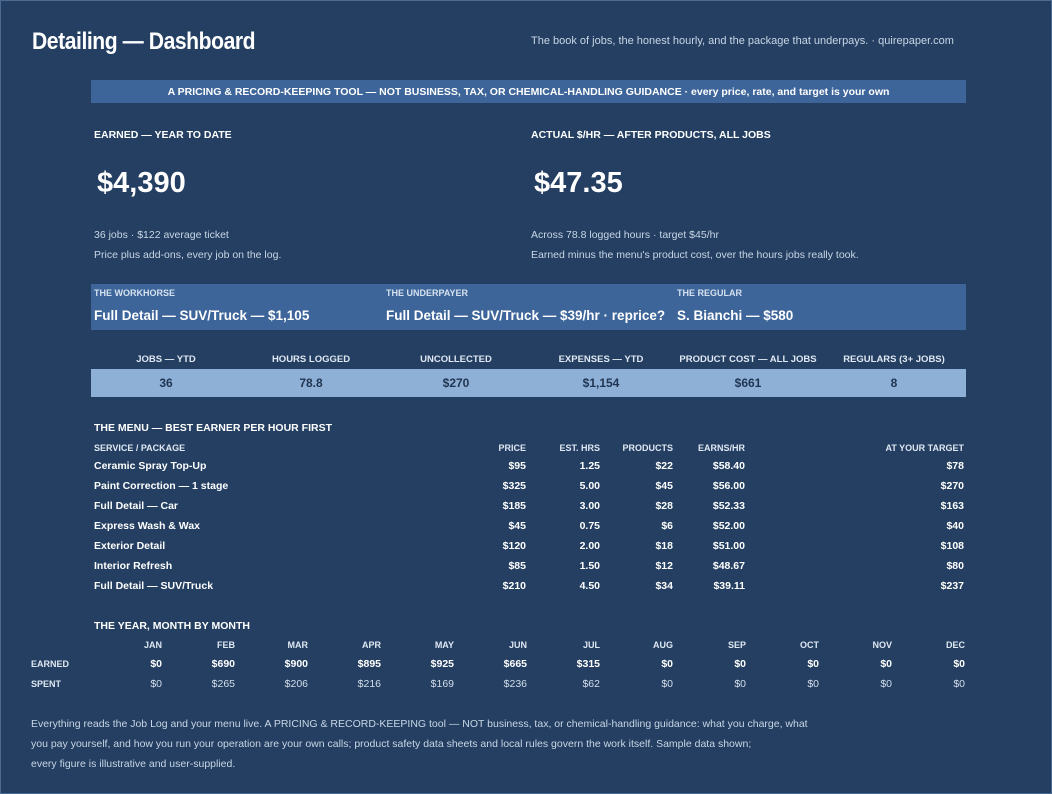 This screenshot has width=1052, height=794. What do you see at coordinates (512, 448) in the screenshot?
I see `menu-header-price: PRICE` at bounding box center [512, 448].